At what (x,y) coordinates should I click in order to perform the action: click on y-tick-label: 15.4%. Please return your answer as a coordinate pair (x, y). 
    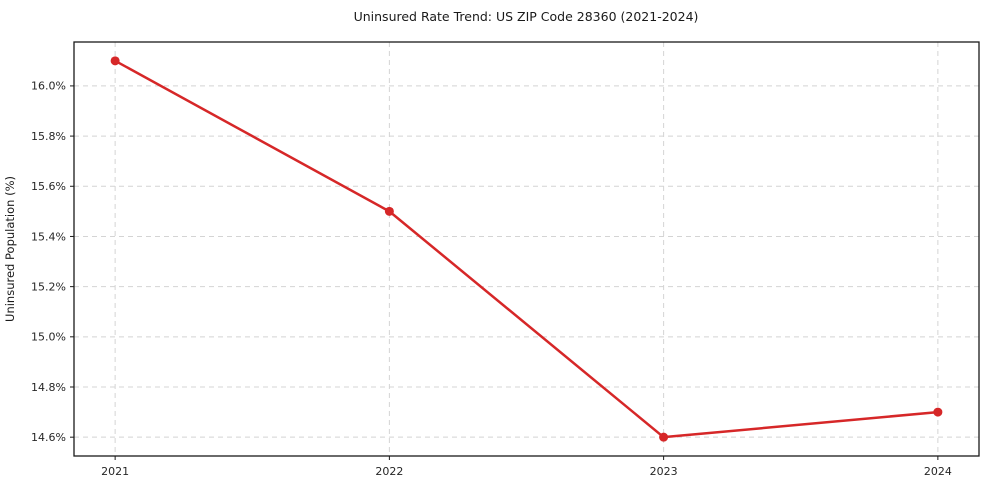
    Looking at the image, I should click on (48, 236).